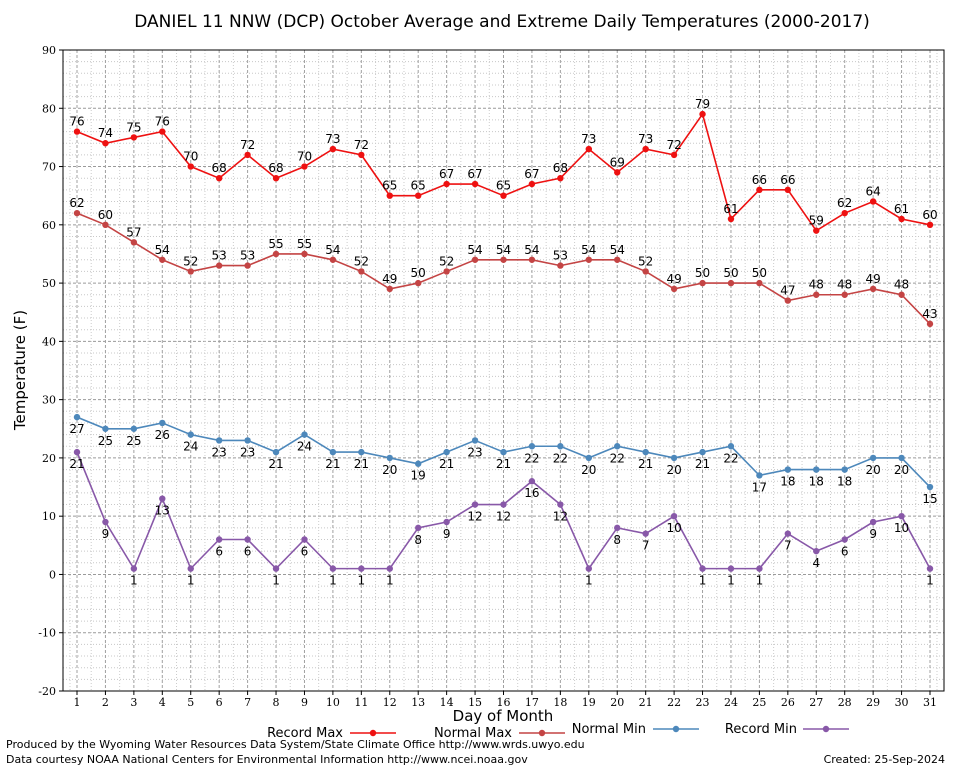  I want to click on data-label: 48, so click(901, 285).